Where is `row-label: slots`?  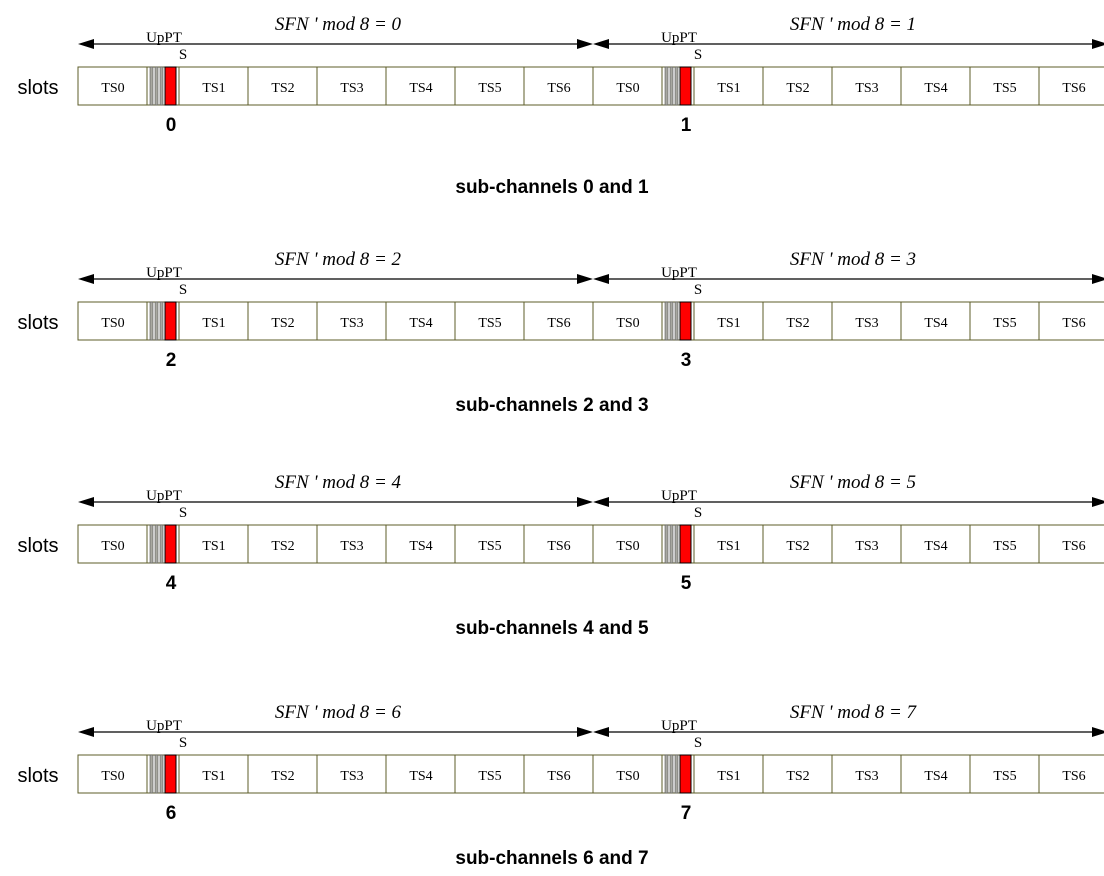 row-label: slots is located at coordinates (37, 776).